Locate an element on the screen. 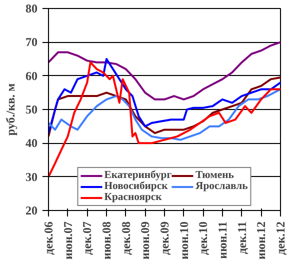 This screenshot has width=296, height=265. x-tick-label: июн.08 is located at coordinates (107, 241).